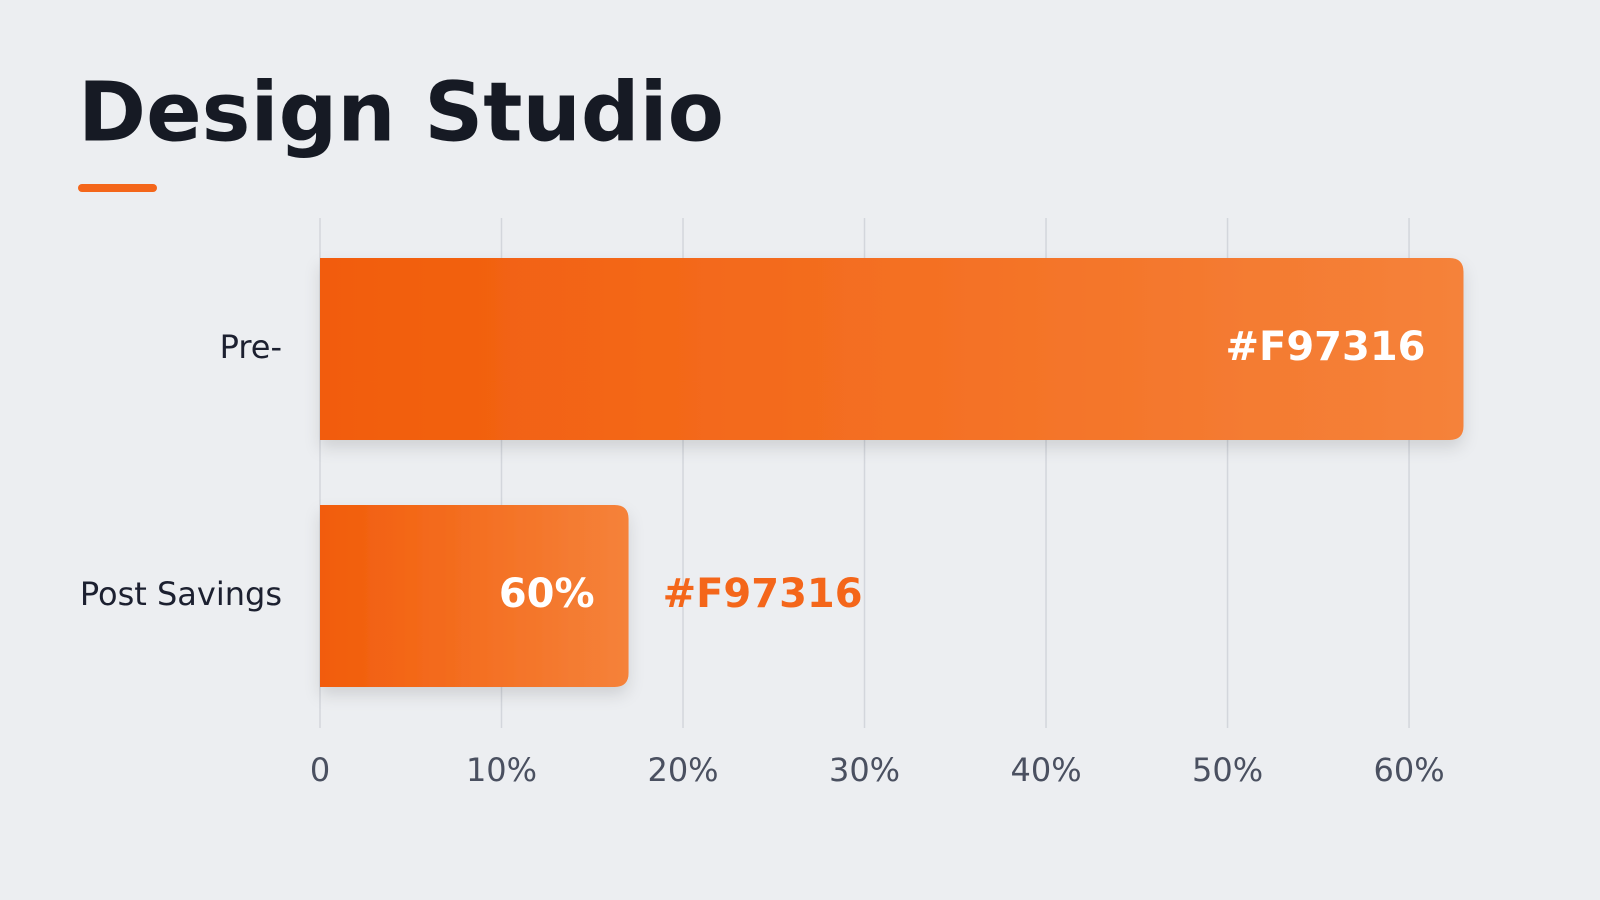 The width and height of the screenshot is (1600, 900). What do you see at coordinates (1045, 770) in the screenshot?
I see `x-tick-label: 40%` at bounding box center [1045, 770].